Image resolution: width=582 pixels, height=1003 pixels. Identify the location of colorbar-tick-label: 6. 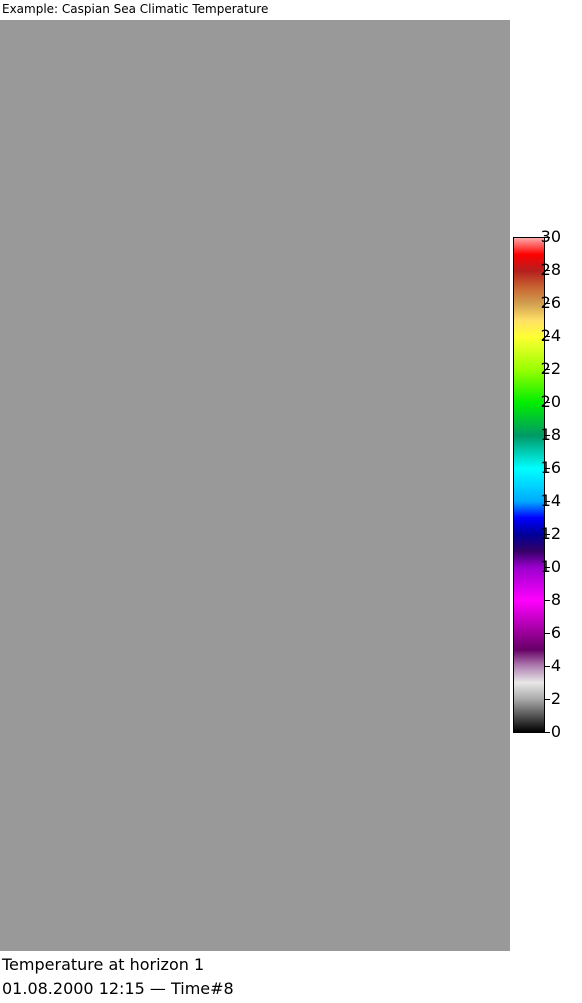
(555, 632).